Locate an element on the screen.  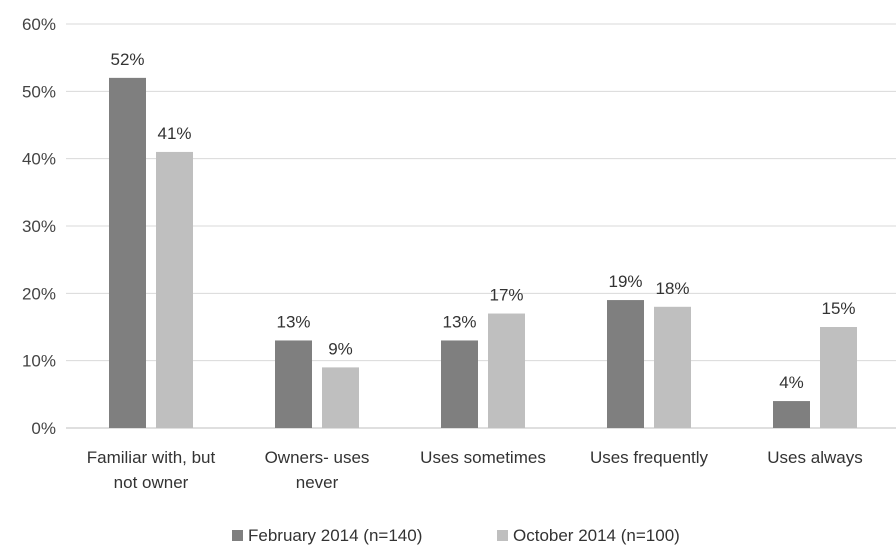
category-label: Uses sometimes is located at coordinates (483, 457).